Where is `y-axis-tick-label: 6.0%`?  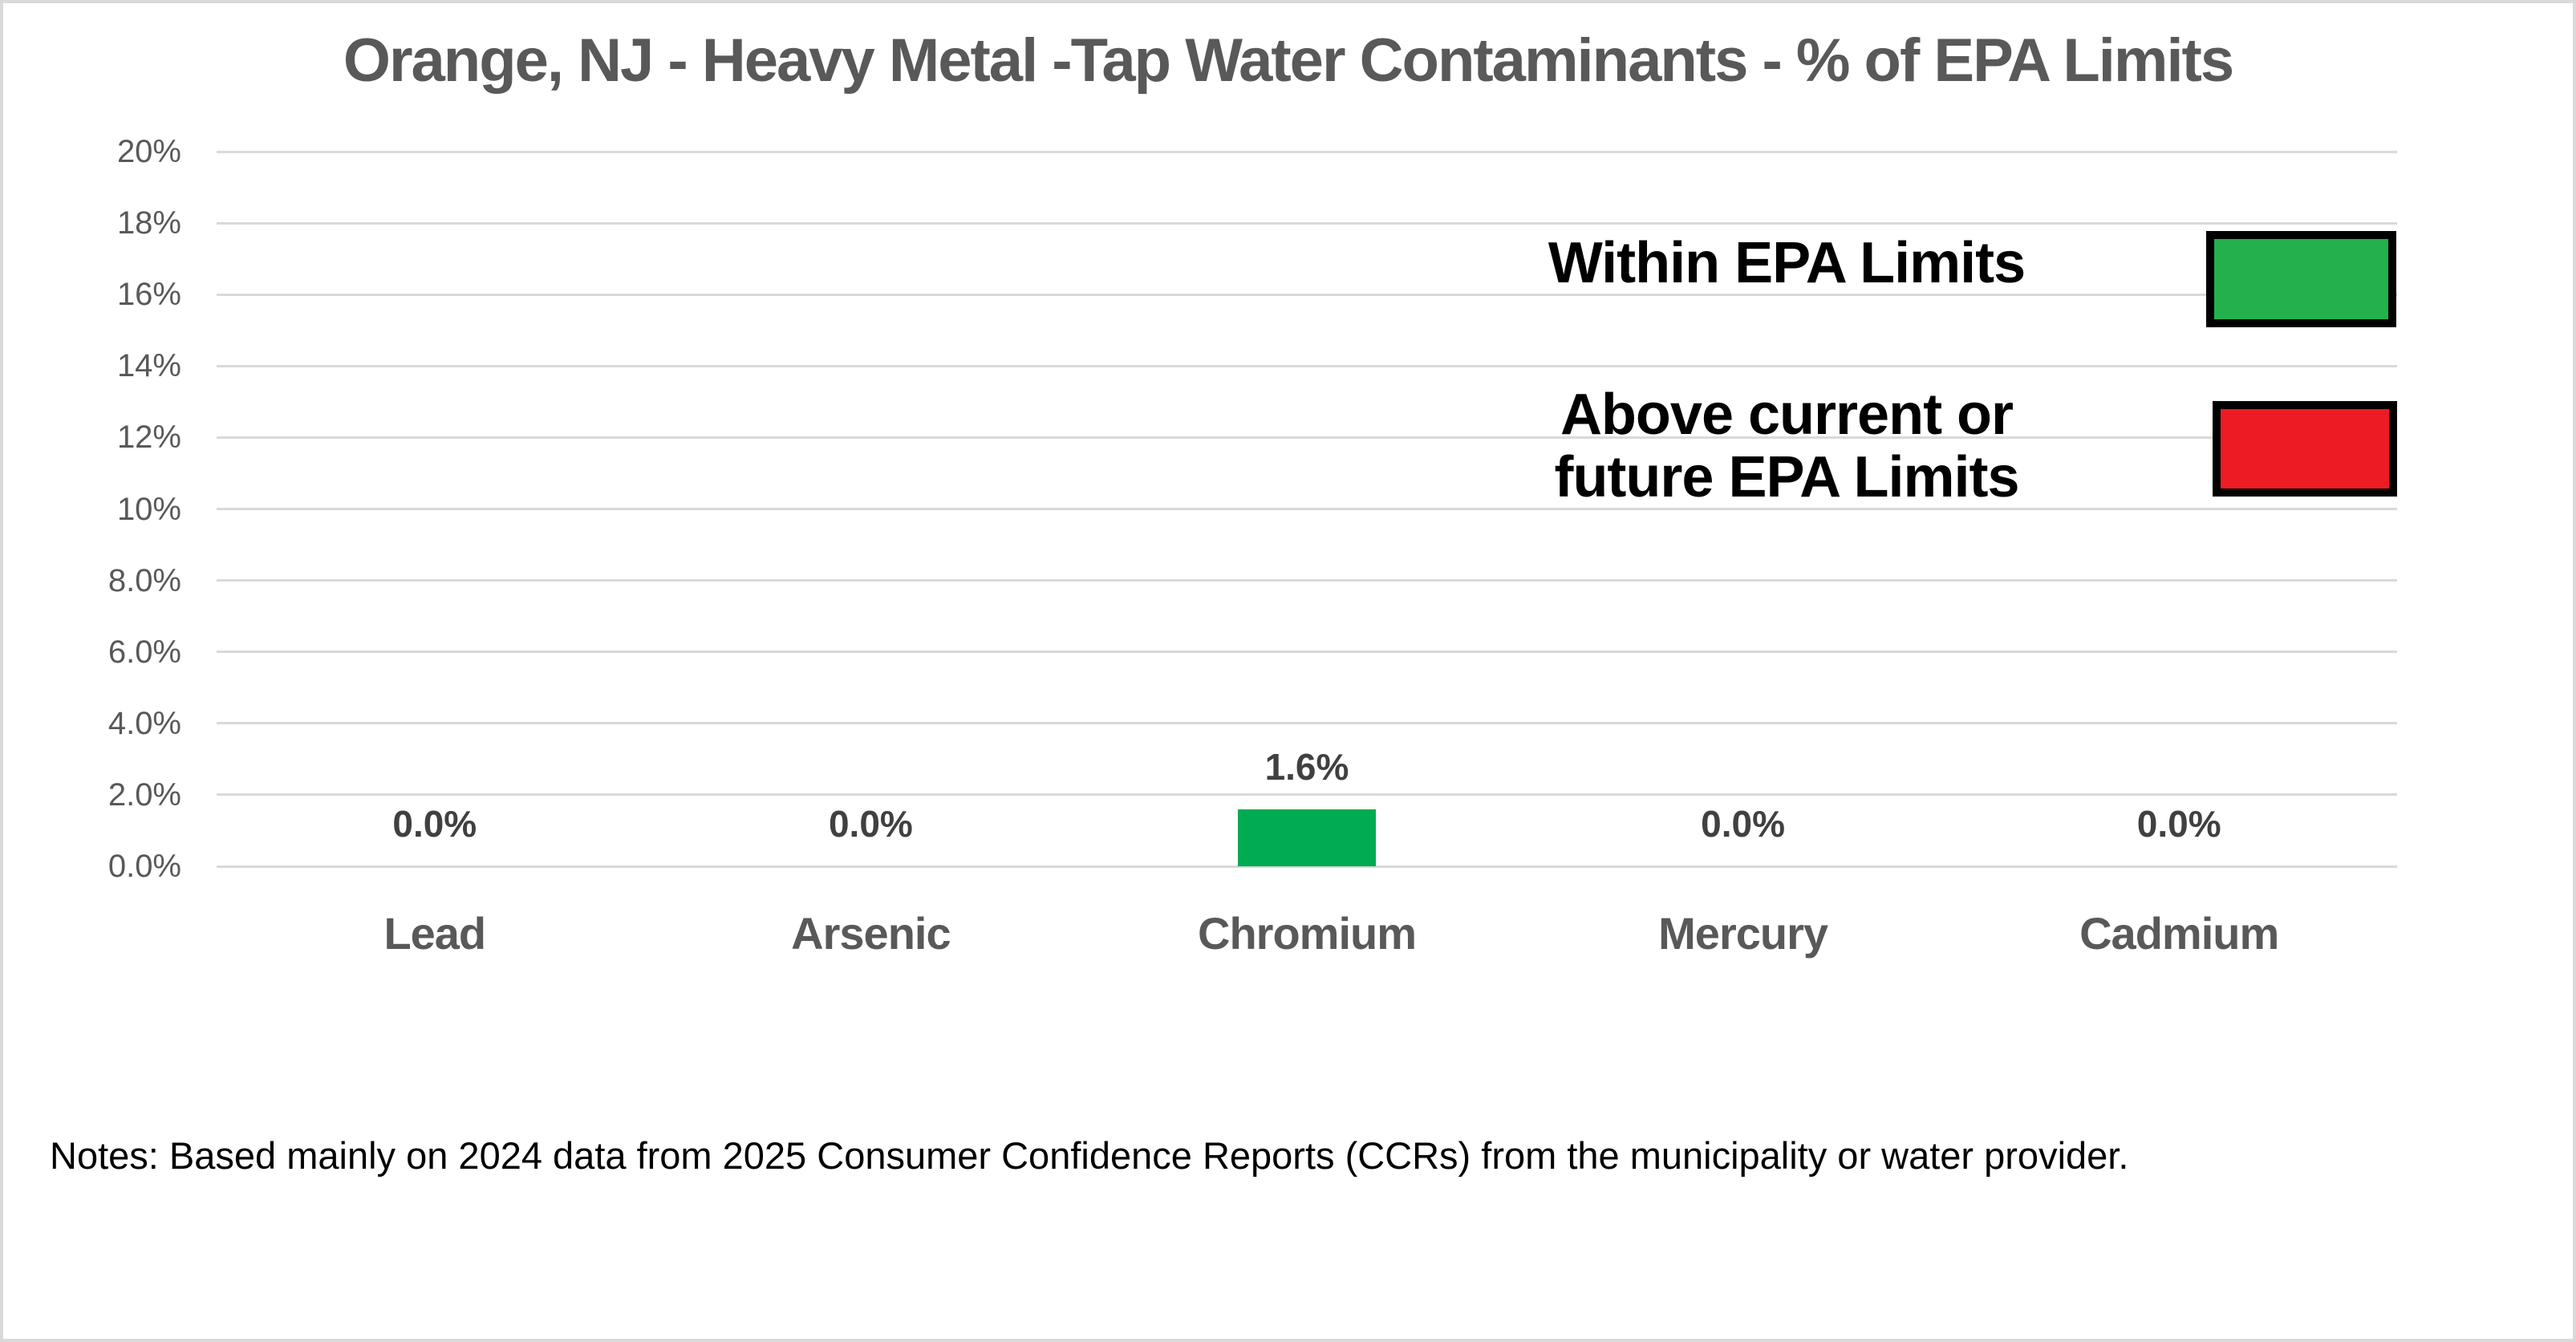
y-axis-tick-label: 6.0% is located at coordinates (144, 652).